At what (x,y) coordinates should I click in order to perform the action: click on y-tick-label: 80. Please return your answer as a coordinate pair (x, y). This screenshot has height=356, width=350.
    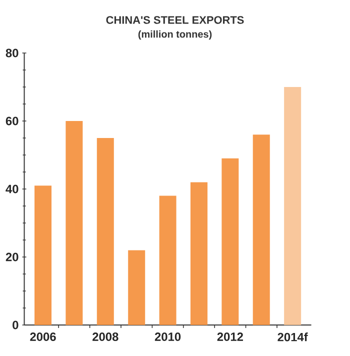
    Looking at the image, I should click on (12, 53).